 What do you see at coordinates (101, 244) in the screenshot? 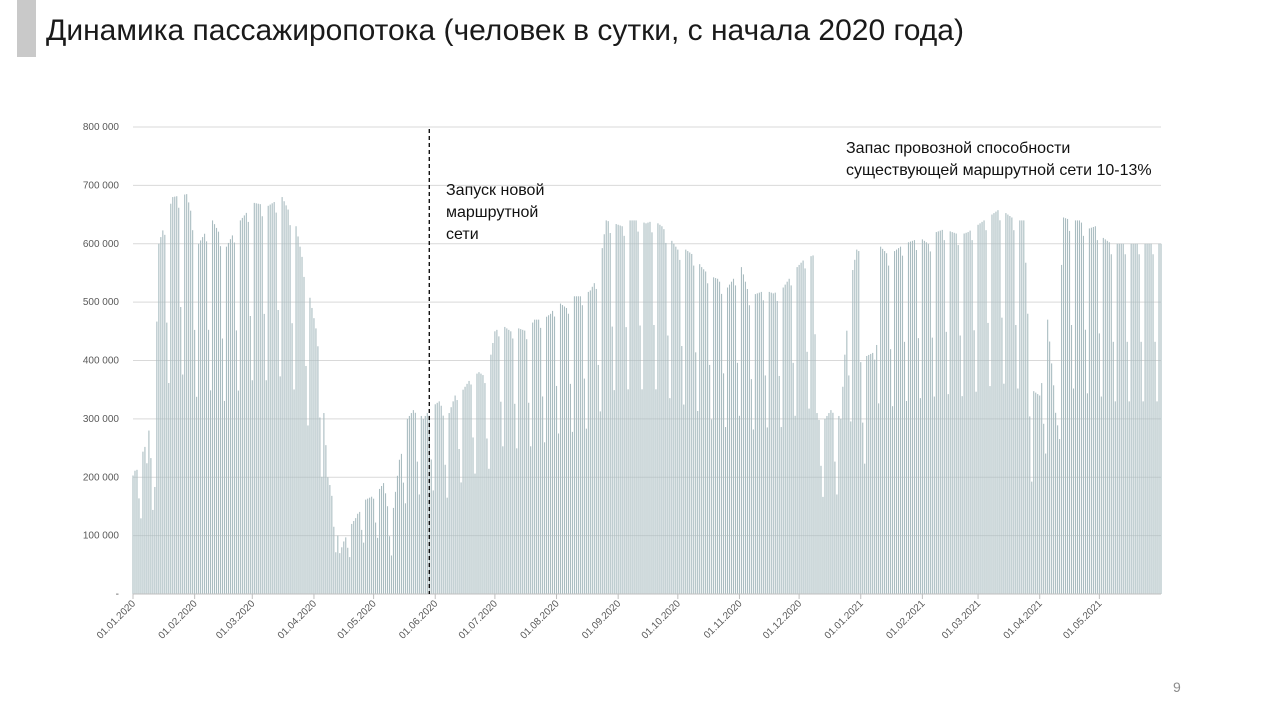
I see `y-tick-label: 600 000` at bounding box center [101, 244].